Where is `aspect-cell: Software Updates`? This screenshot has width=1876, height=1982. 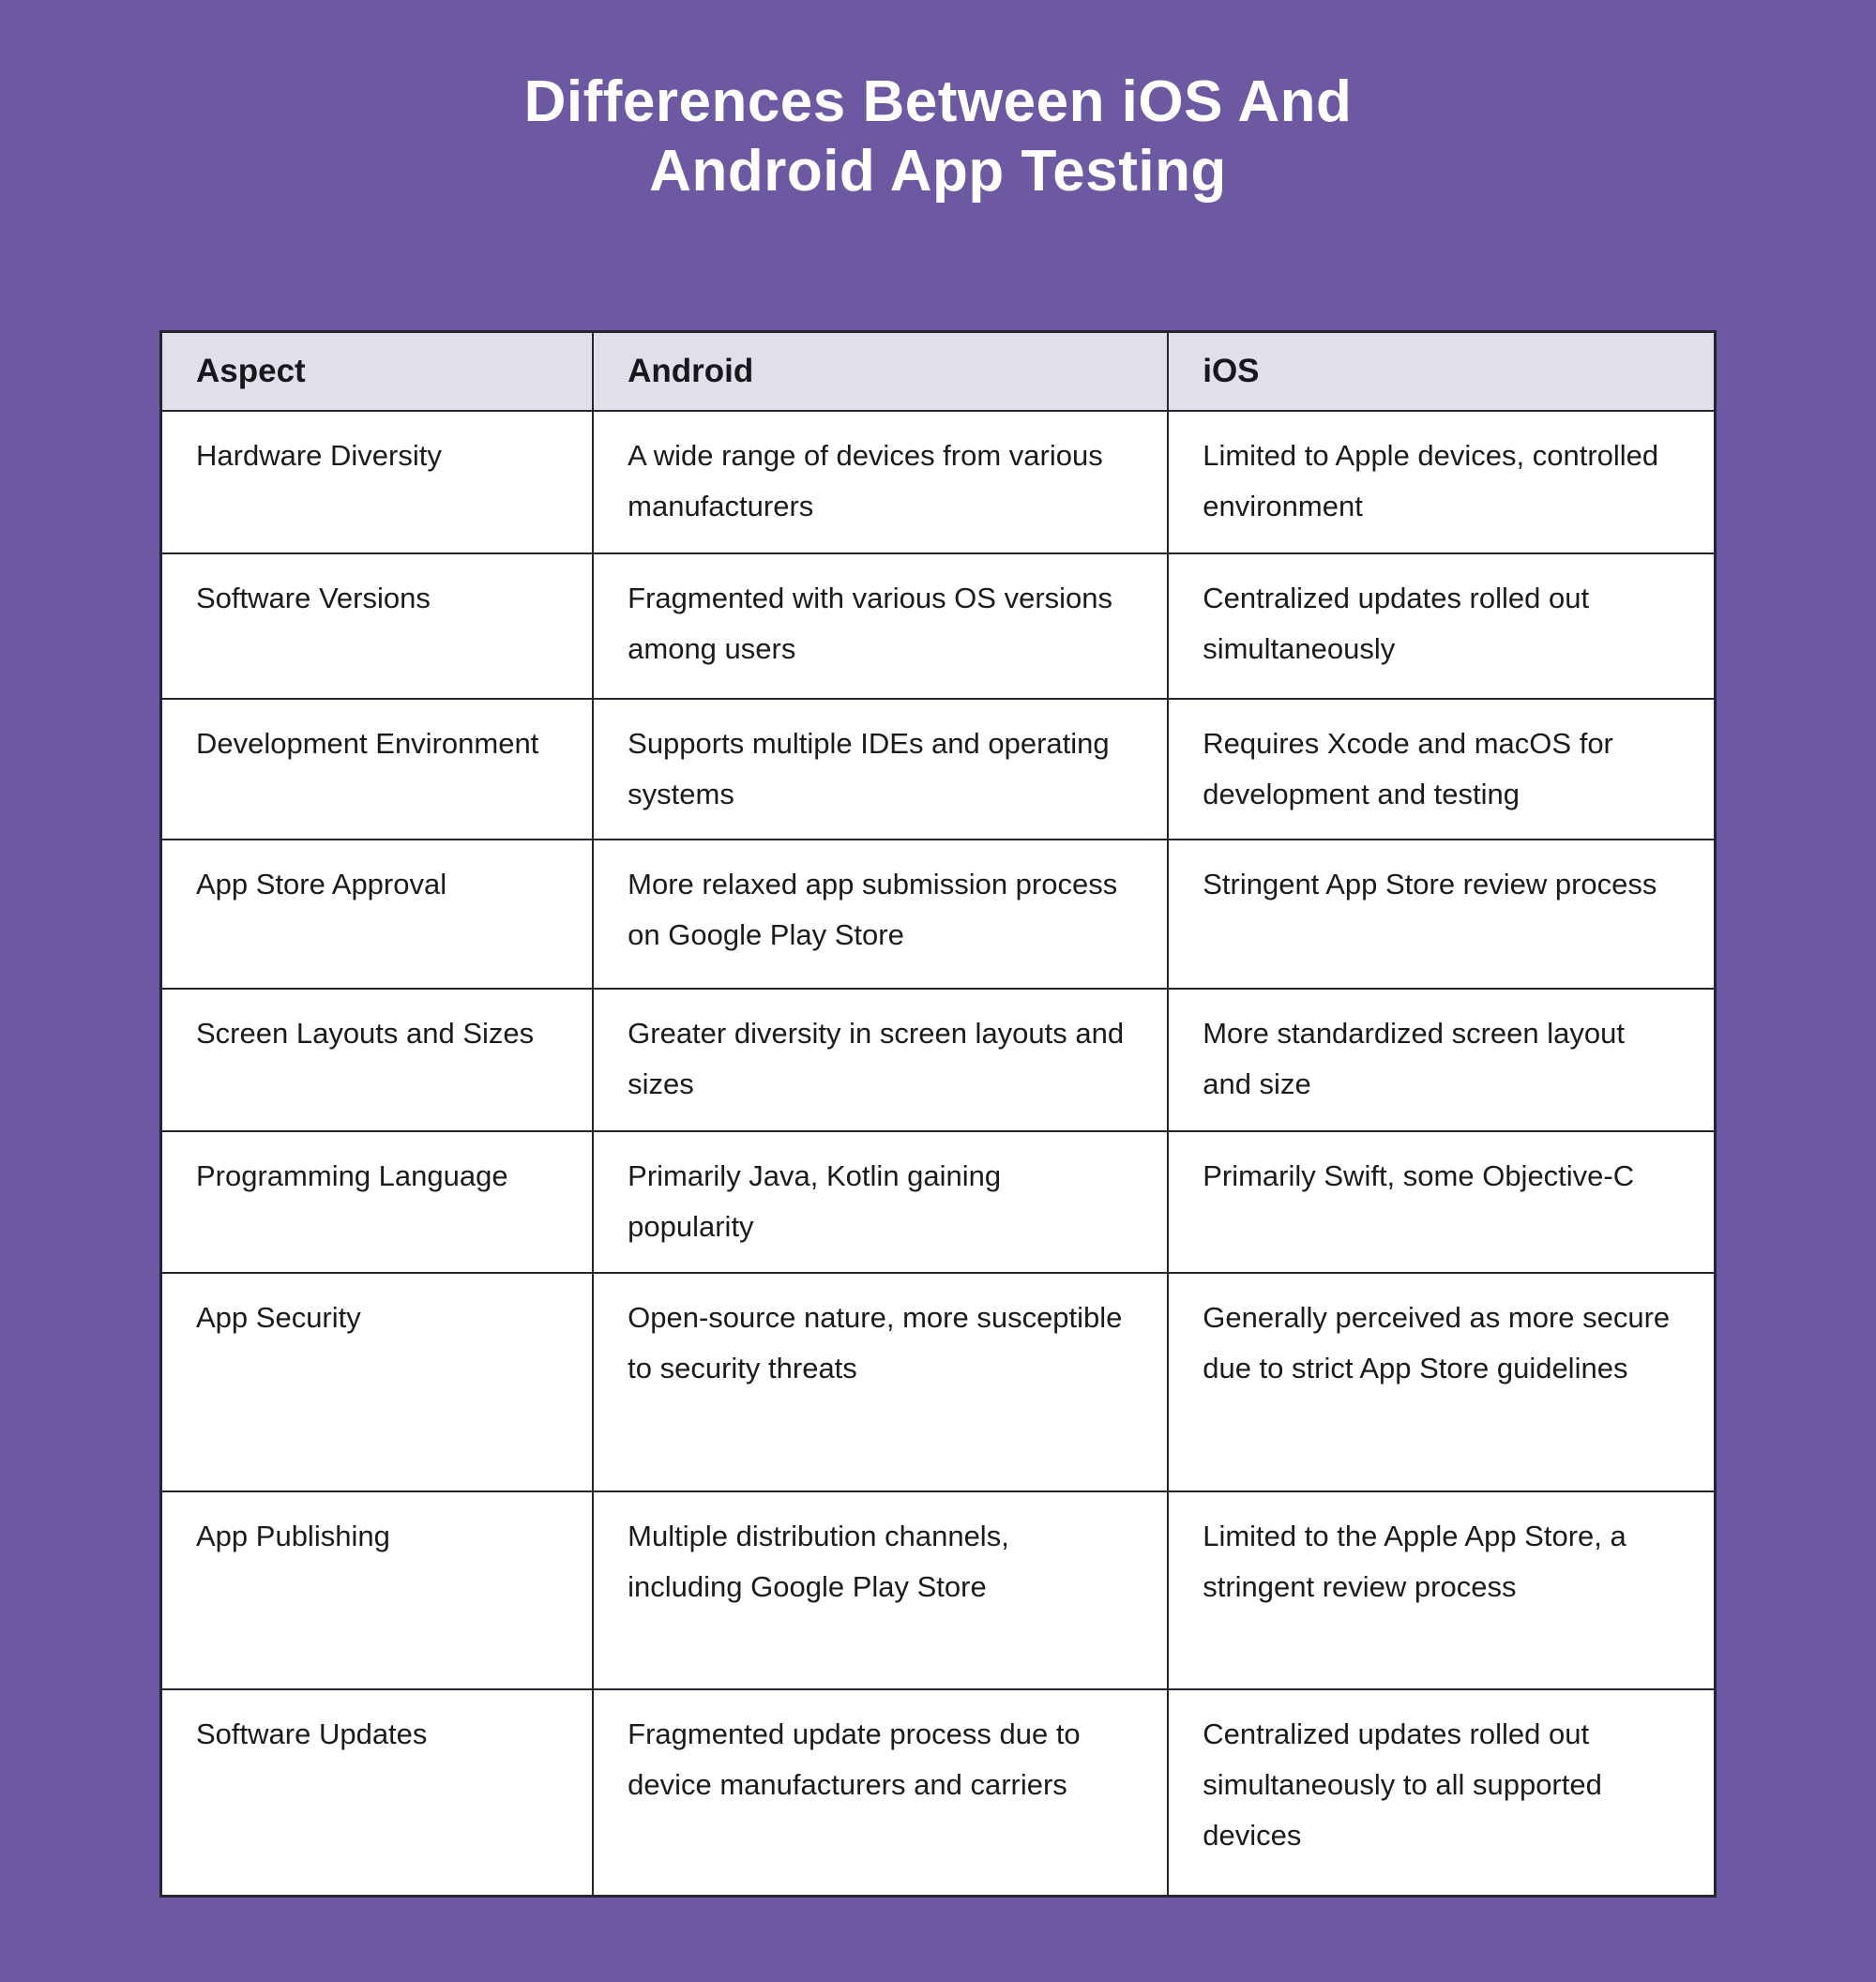
aspect-cell: Software Updates is located at coordinates (377, 1792).